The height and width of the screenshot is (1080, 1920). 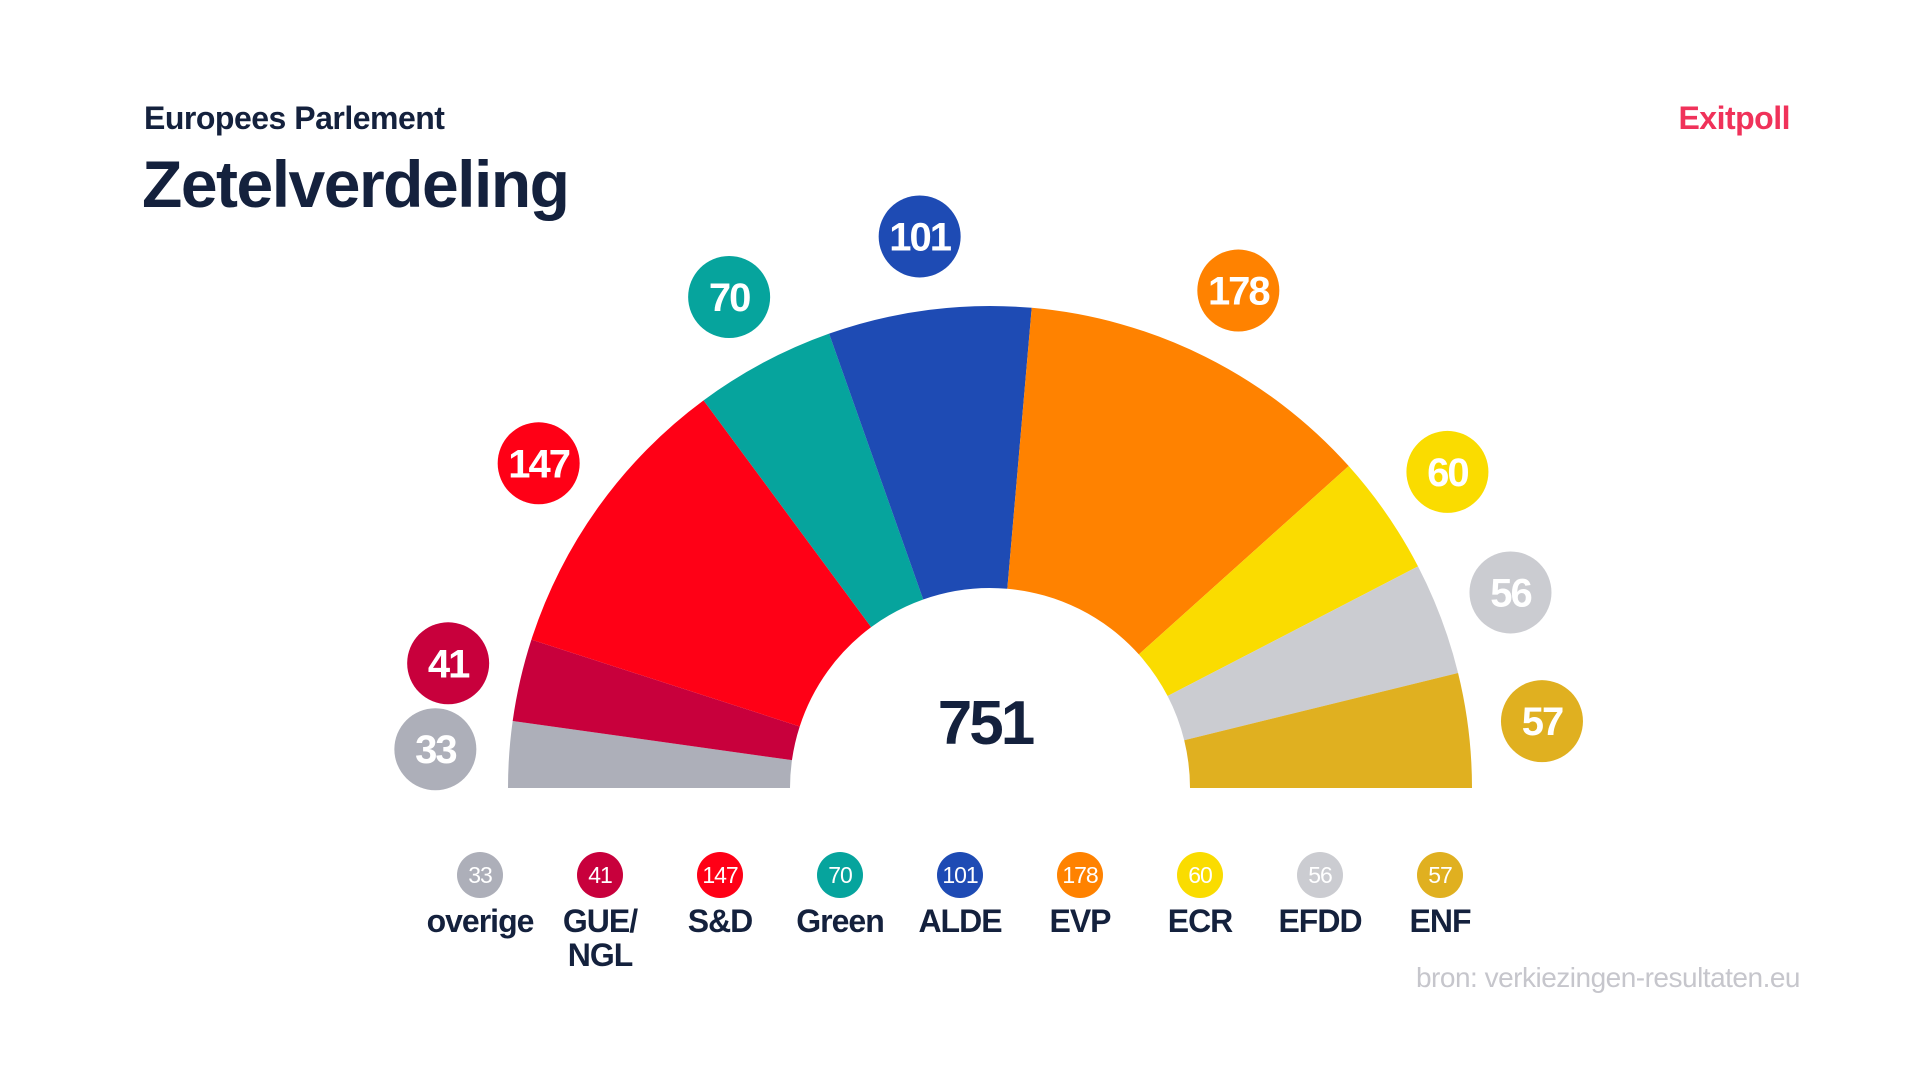 I want to click on value-label-enf: 57, so click(x=1542, y=722).